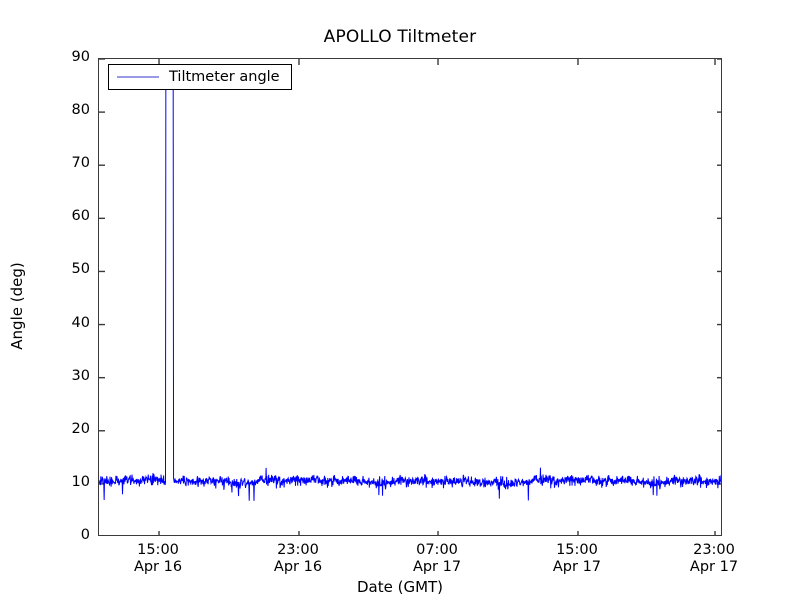 The width and height of the screenshot is (800, 600). Describe the element at coordinates (80, 269) in the screenshot. I see `y-tick-label: 50` at that location.